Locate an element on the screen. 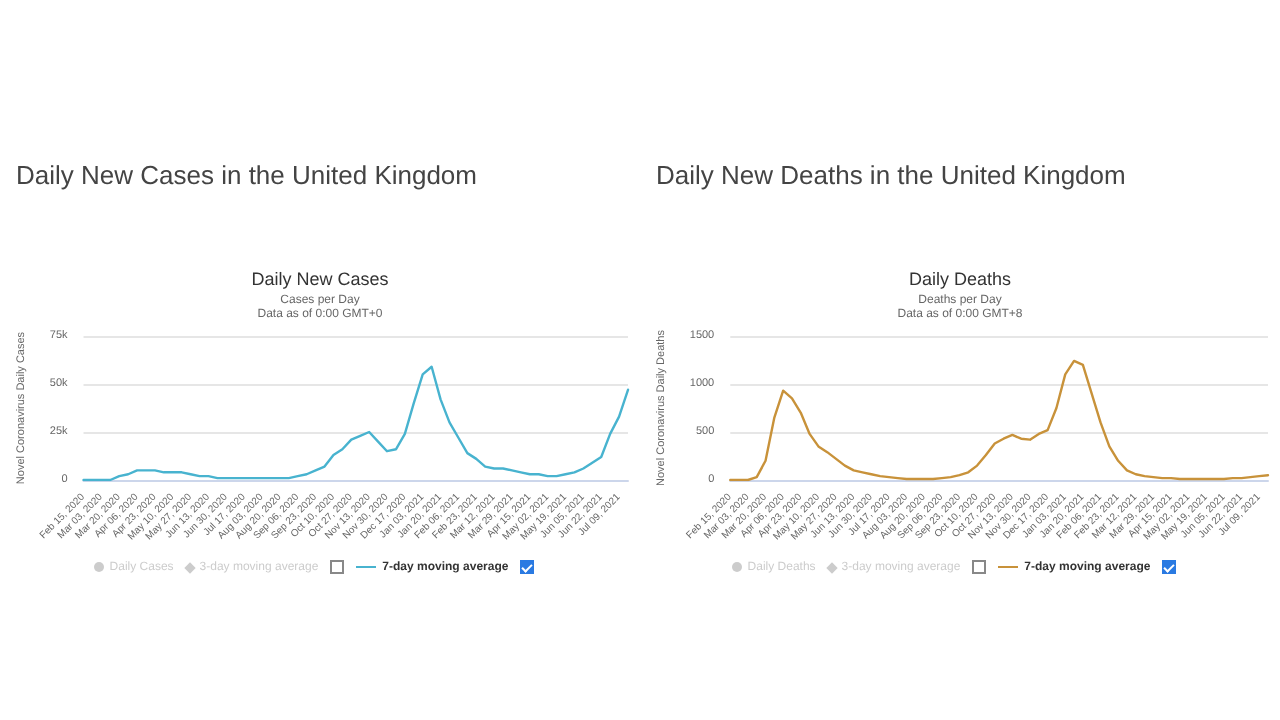 Image resolution: width=1280 pixels, height=720 pixels. chart-title: Daily New Deaths in the United Kingdom is located at coordinates (891, 175).